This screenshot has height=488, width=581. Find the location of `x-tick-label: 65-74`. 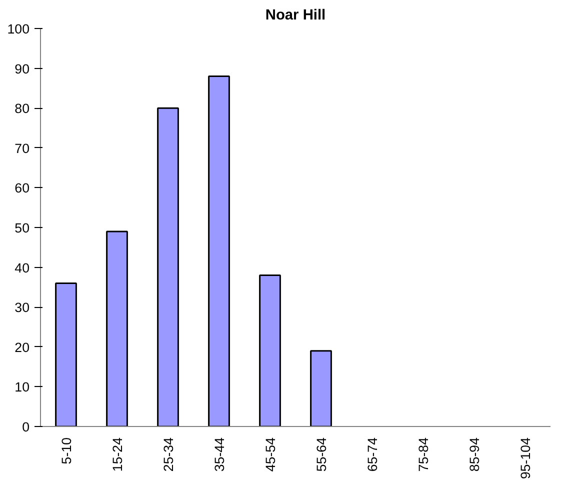

x-tick-label: 65-74 is located at coordinates (372, 454).